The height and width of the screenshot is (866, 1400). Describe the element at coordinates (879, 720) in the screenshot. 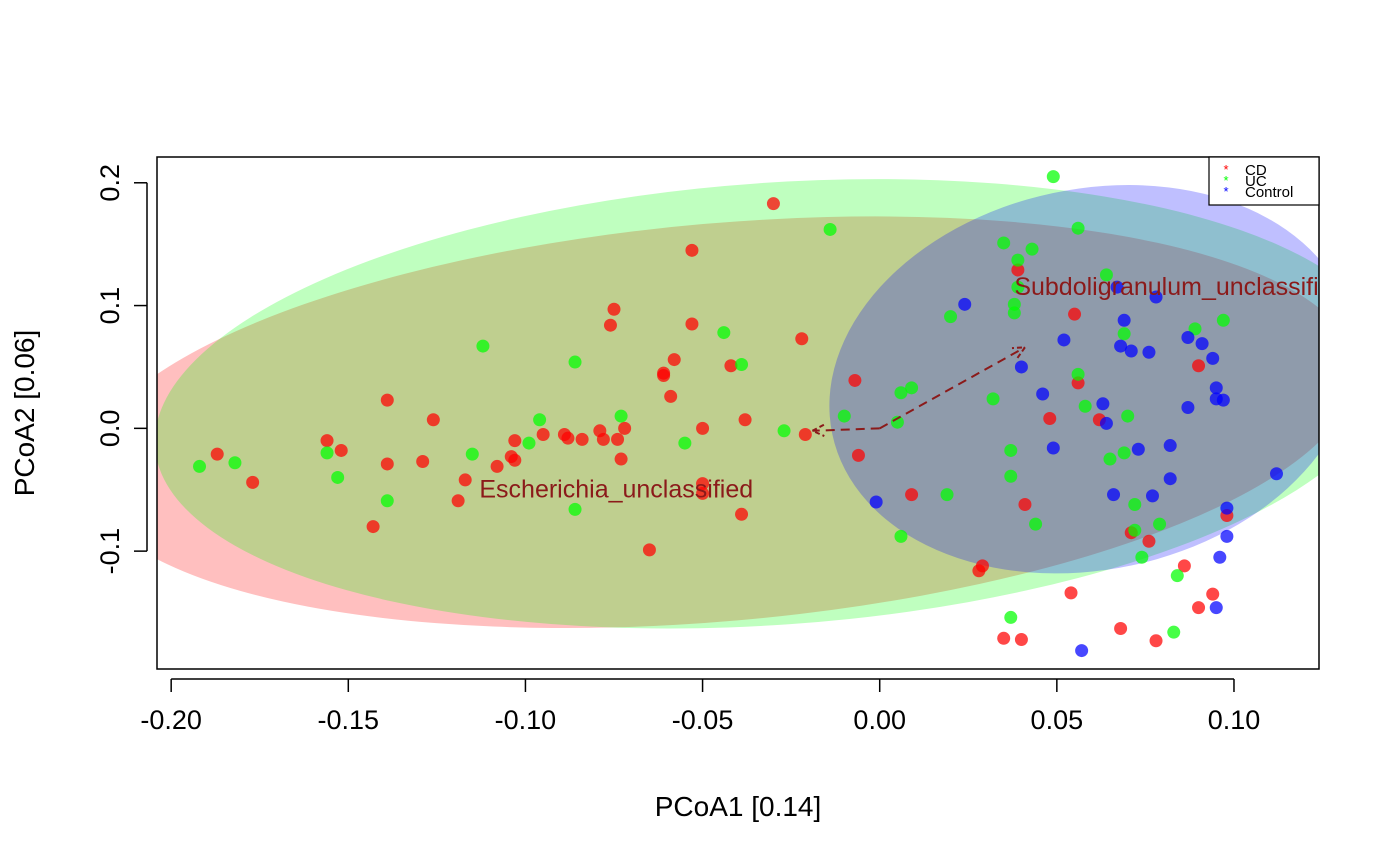

I see `x-tick-label: 0.00` at that location.